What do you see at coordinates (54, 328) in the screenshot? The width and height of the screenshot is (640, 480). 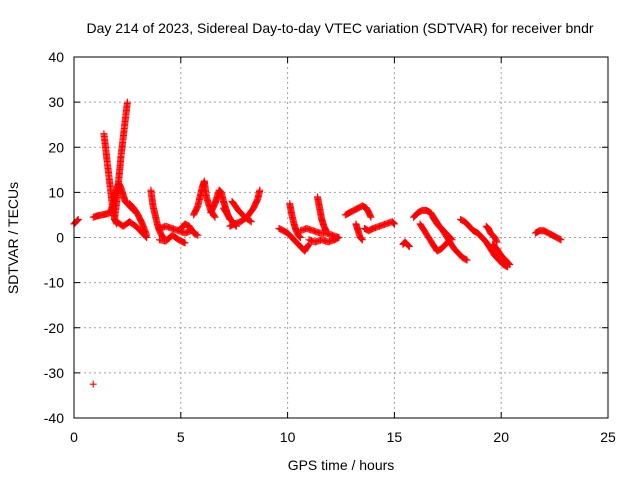 I see `y-tick-label: -20` at bounding box center [54, 328].